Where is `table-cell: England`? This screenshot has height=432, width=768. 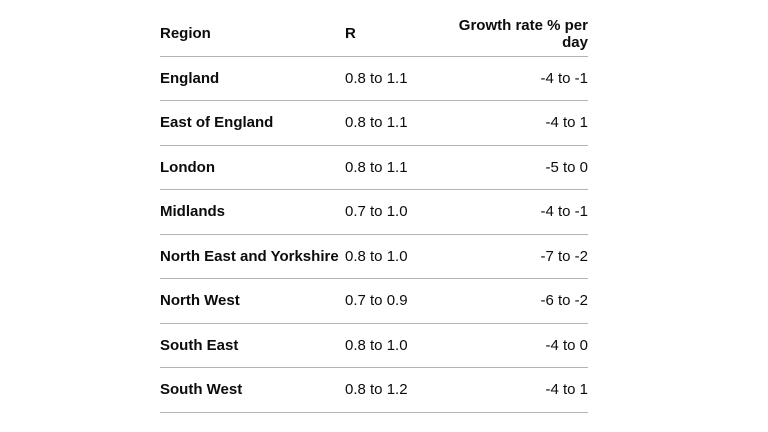
table-cell: England is located at coordinates (252, 78).